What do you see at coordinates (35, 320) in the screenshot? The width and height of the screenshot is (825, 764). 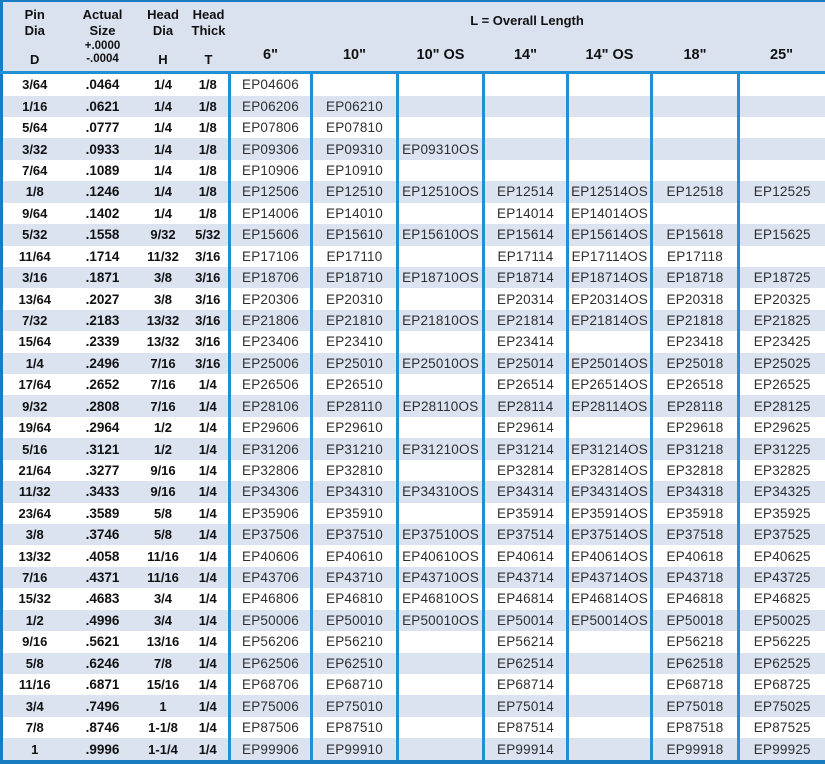 I see `pin-dia-cell: 7/32` at bounding box center [35, 320].